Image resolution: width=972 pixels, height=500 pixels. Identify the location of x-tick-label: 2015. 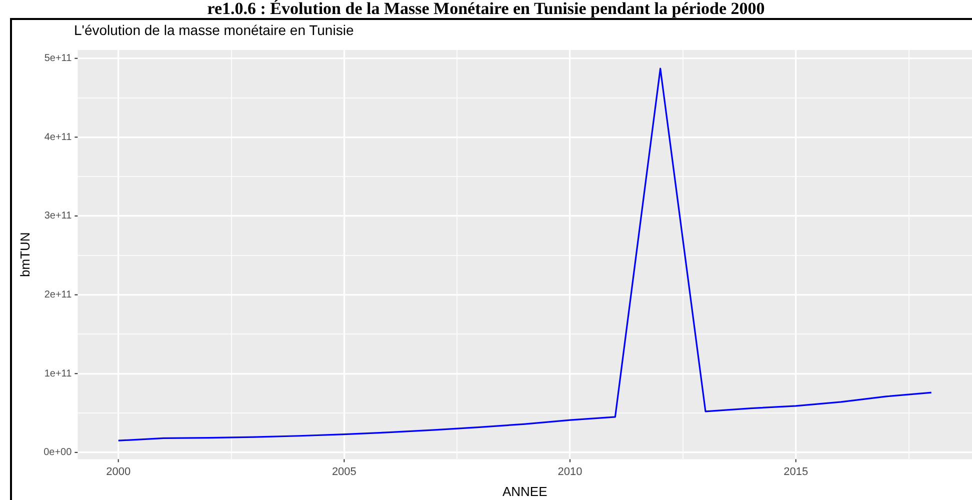
(796, 472).